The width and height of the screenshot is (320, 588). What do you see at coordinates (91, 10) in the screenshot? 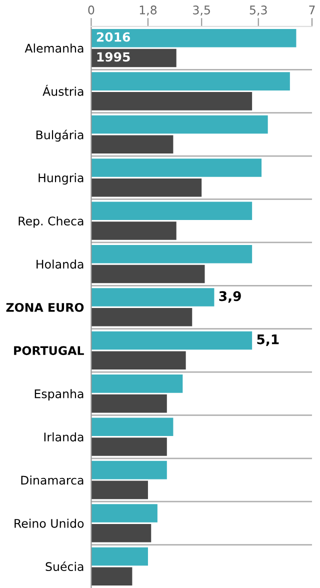
I see `x-tick-label: 0` at bounding box center [91, 10].